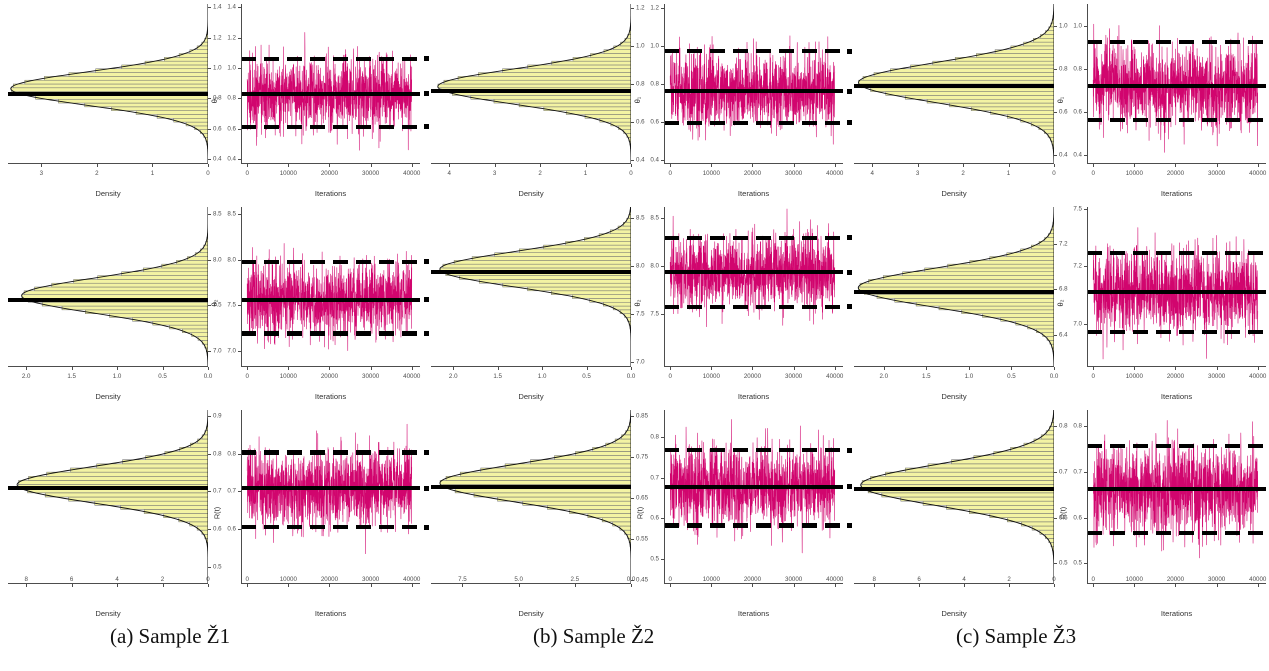  I want to click on density-plot-area: 7.5 5.0 2.5 0.0 0.85 0.75 0.65 0.55 0.45, so click(539, 498).